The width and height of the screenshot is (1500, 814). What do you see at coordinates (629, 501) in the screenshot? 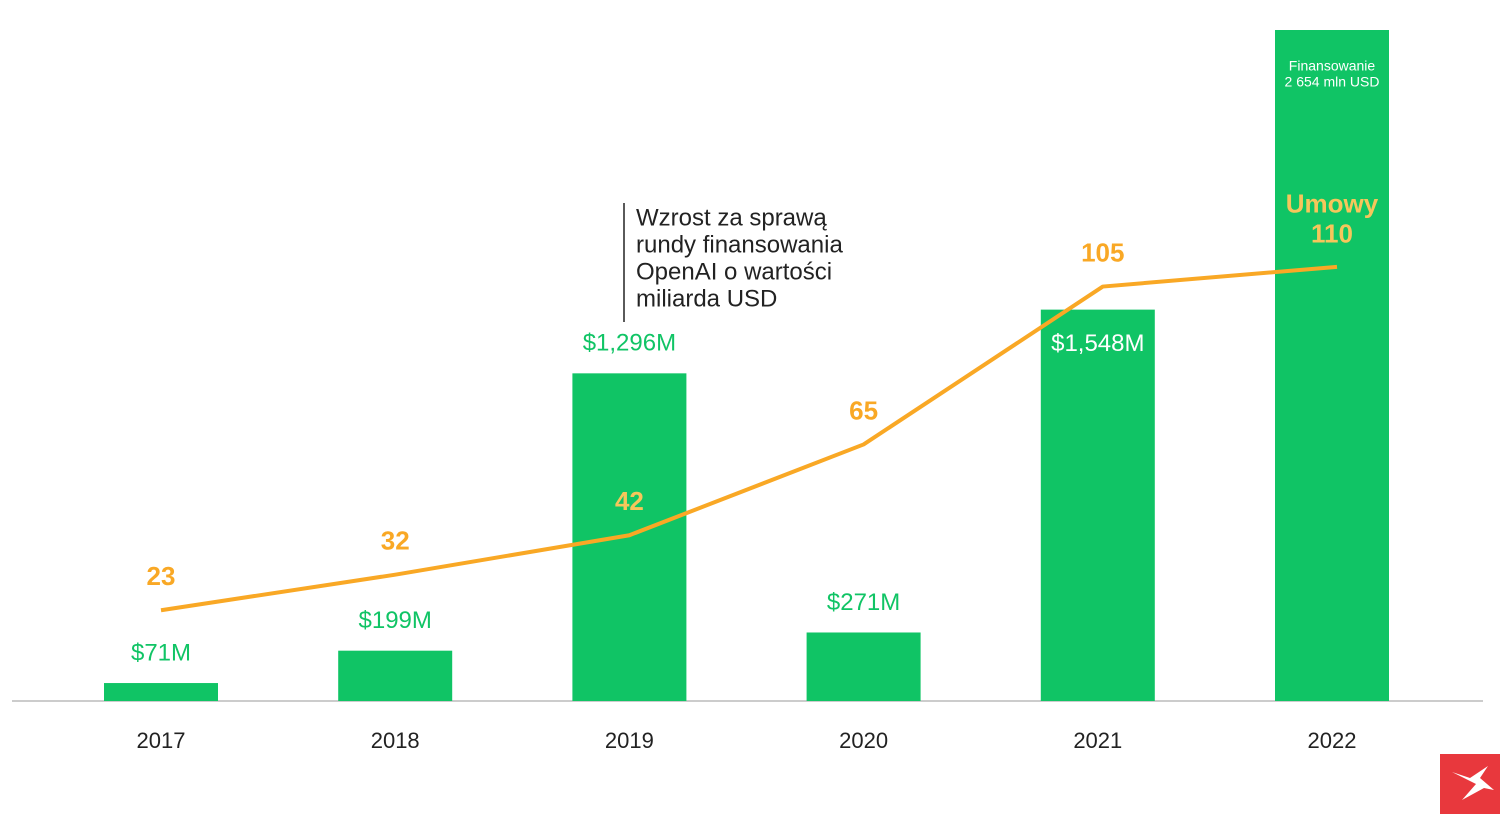
I see `line-value-label: 42` at bounding box center [629, 501].